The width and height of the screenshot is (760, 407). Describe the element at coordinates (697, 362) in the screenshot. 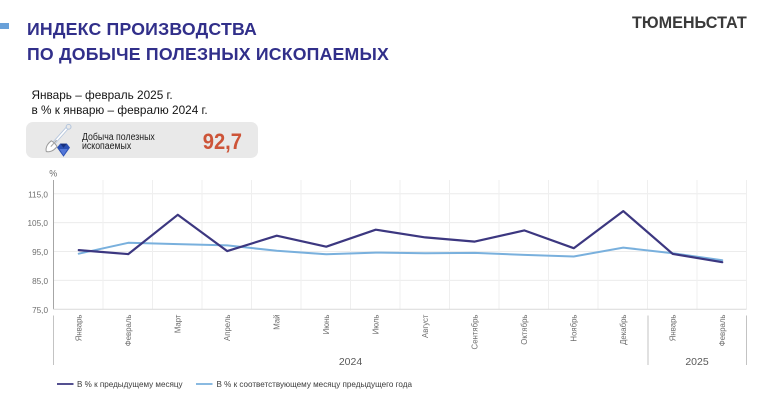

I see `svg-text: 2025` at that location.